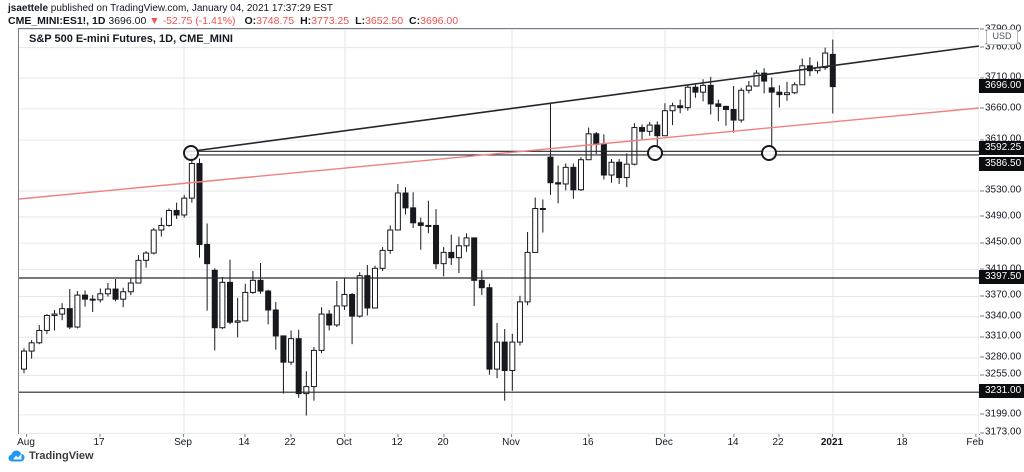 Image resolution: width=1024 pixels, height=472 pixels. What do you see at coordinates (183, 441) in the screenshot?
I see `time-axis-label: Sep` at bounding box center [183, 441].